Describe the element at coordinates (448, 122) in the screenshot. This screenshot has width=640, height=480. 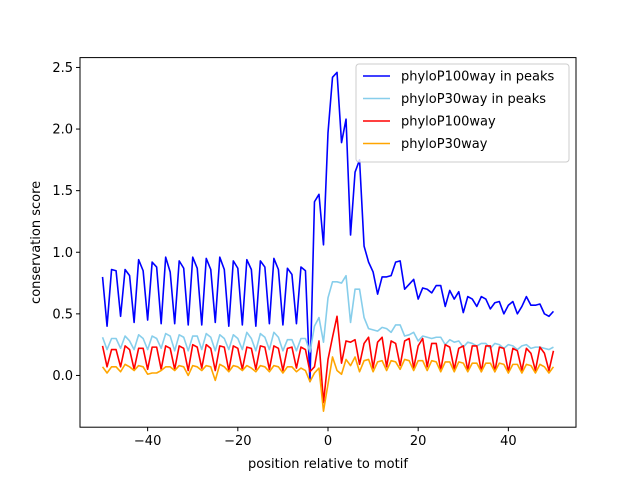
I see `legend-label: phyloP100way` at that location.